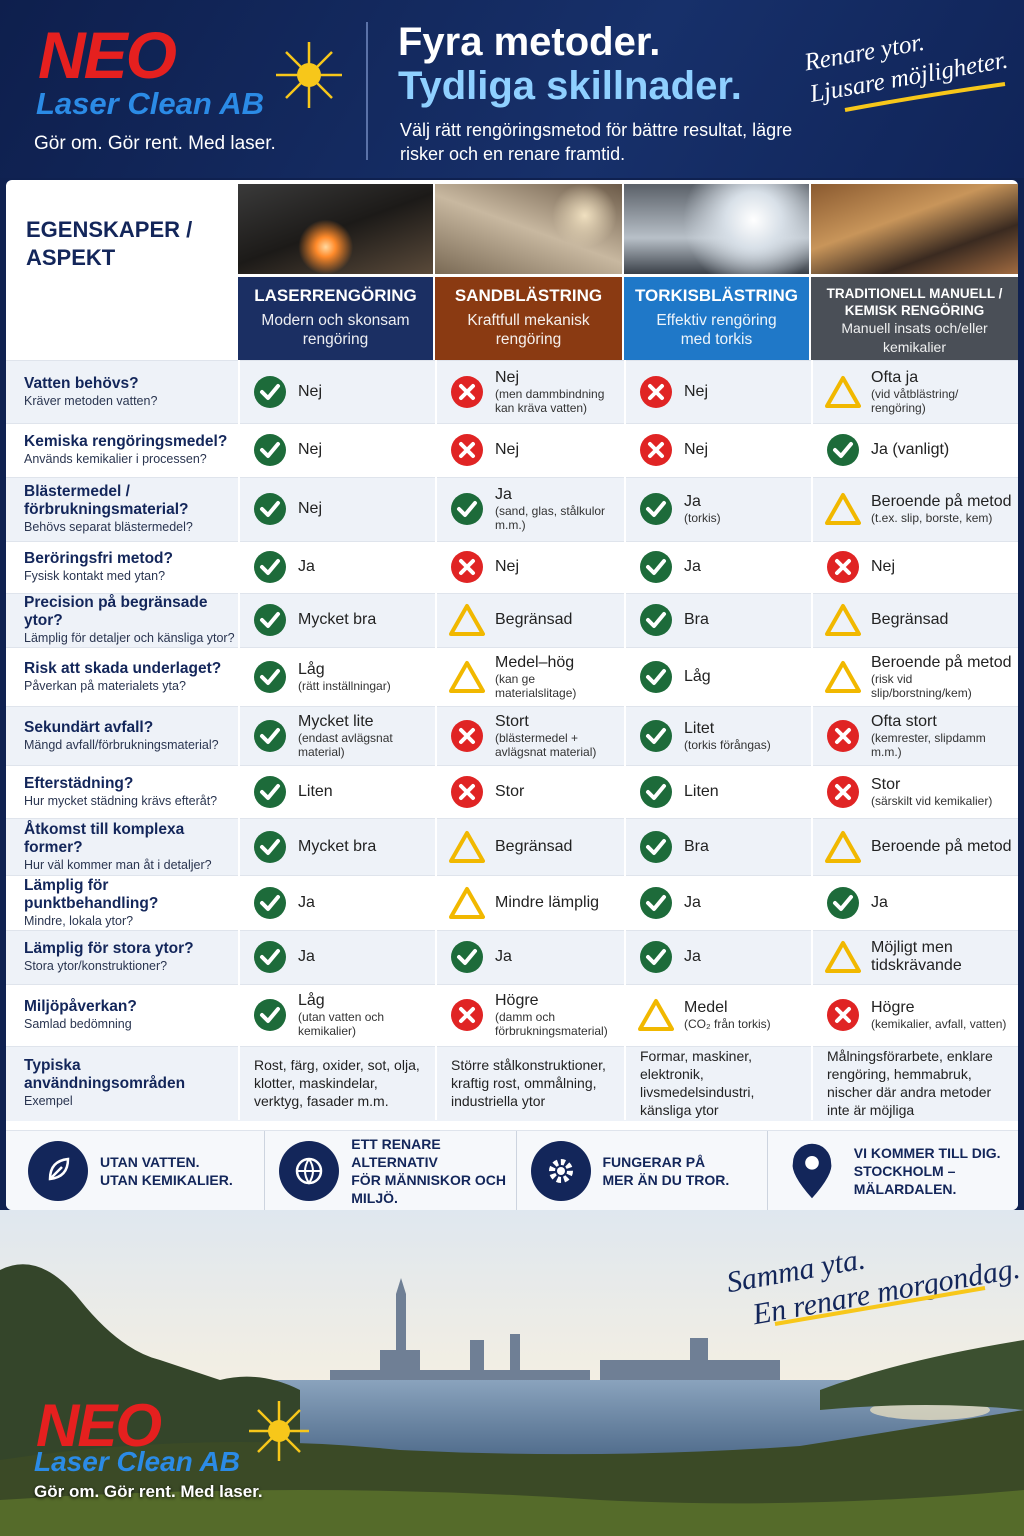 Image resolution: width=1024 pixels, height=1536 pixels. Describe the element at coordinates (105, 1074) in the screenshot. I see `label-title: Typiska användningsområden` at that location.